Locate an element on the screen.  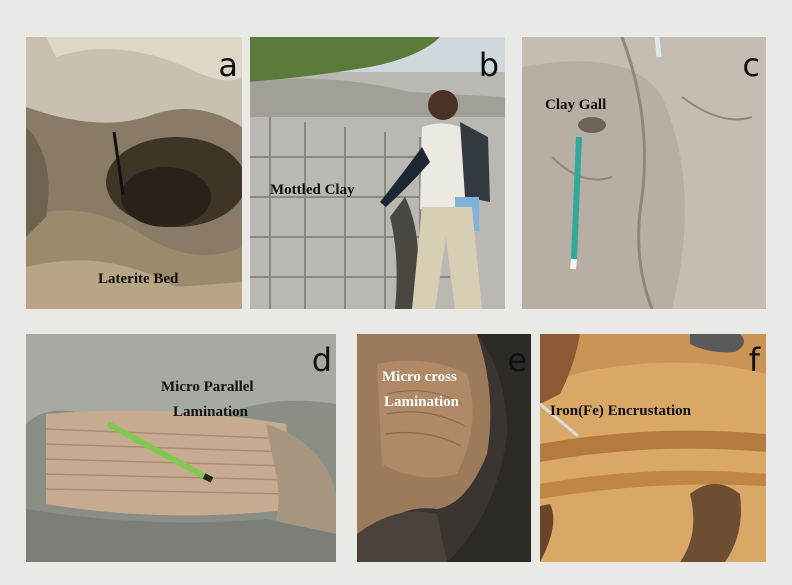
panel-f: f Iron(Fe) Encrustation is located at coordinates (653, 448).